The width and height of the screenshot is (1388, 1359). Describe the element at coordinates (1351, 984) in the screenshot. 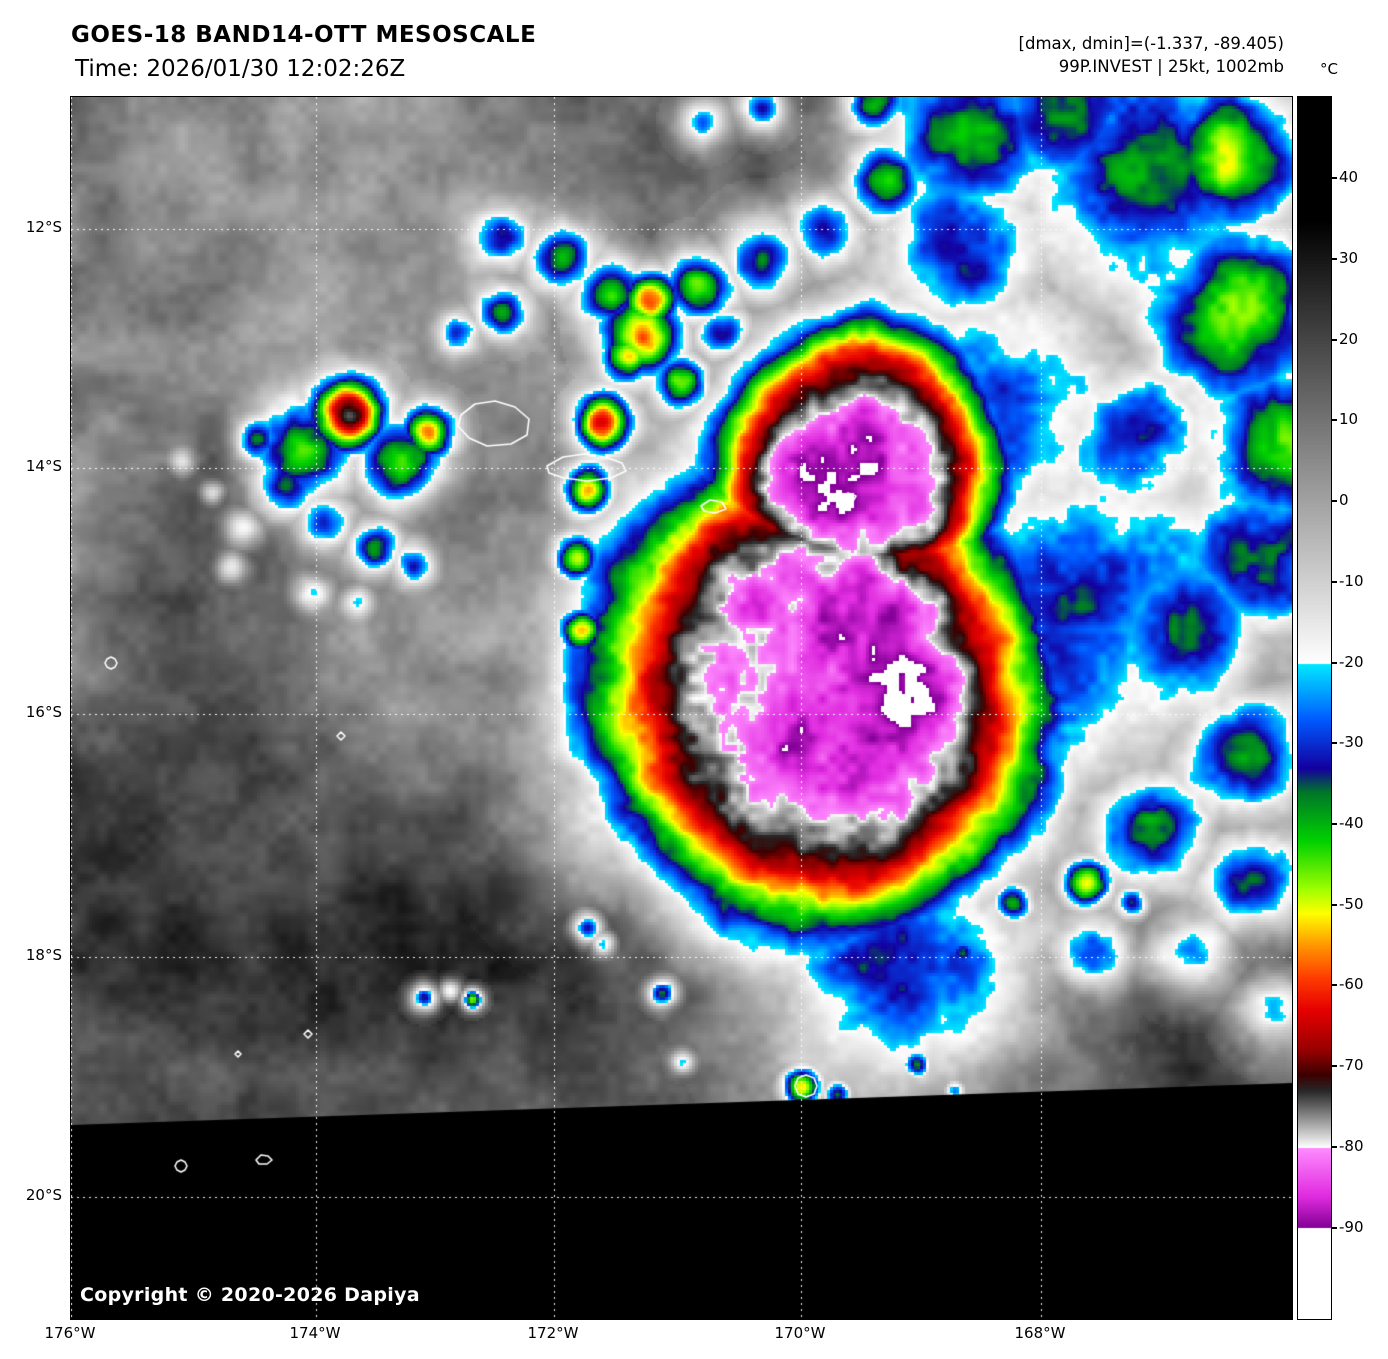

I see `colorbar-tick-label: -60` at that location.